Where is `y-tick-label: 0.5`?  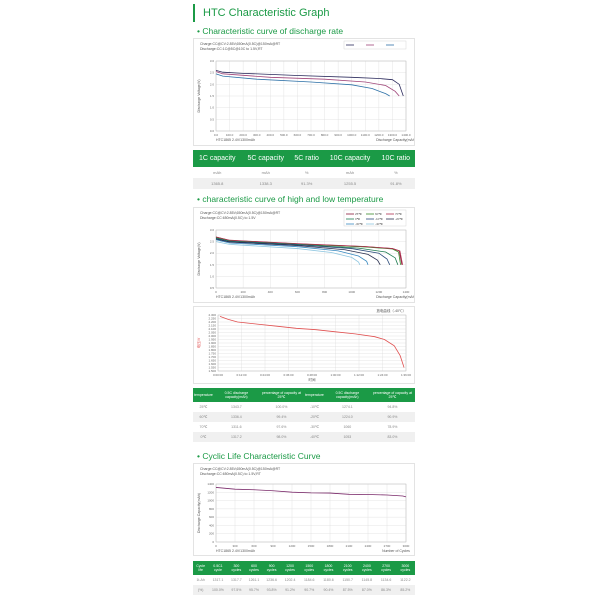
y-tick-label: 0.5 is located at coordinates (212, 288).